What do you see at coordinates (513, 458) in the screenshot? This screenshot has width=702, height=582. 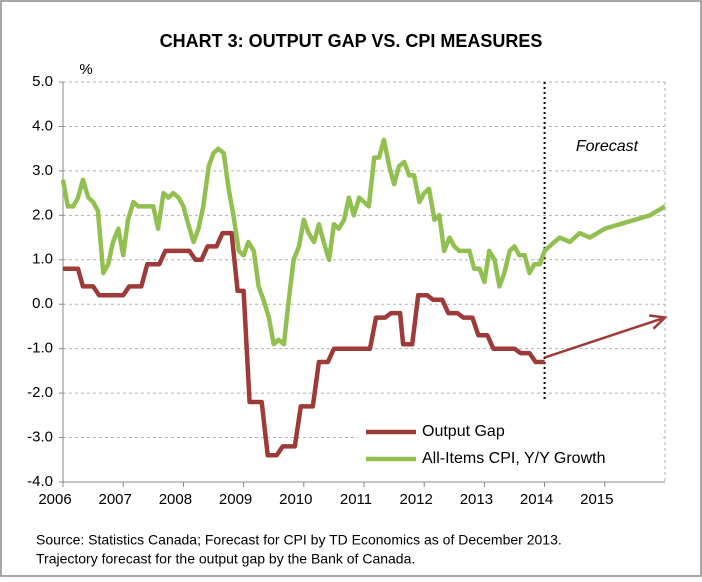 I see `legend-label: All-Items CPI, Y/Y Growth` at bounding box center [513, 458].